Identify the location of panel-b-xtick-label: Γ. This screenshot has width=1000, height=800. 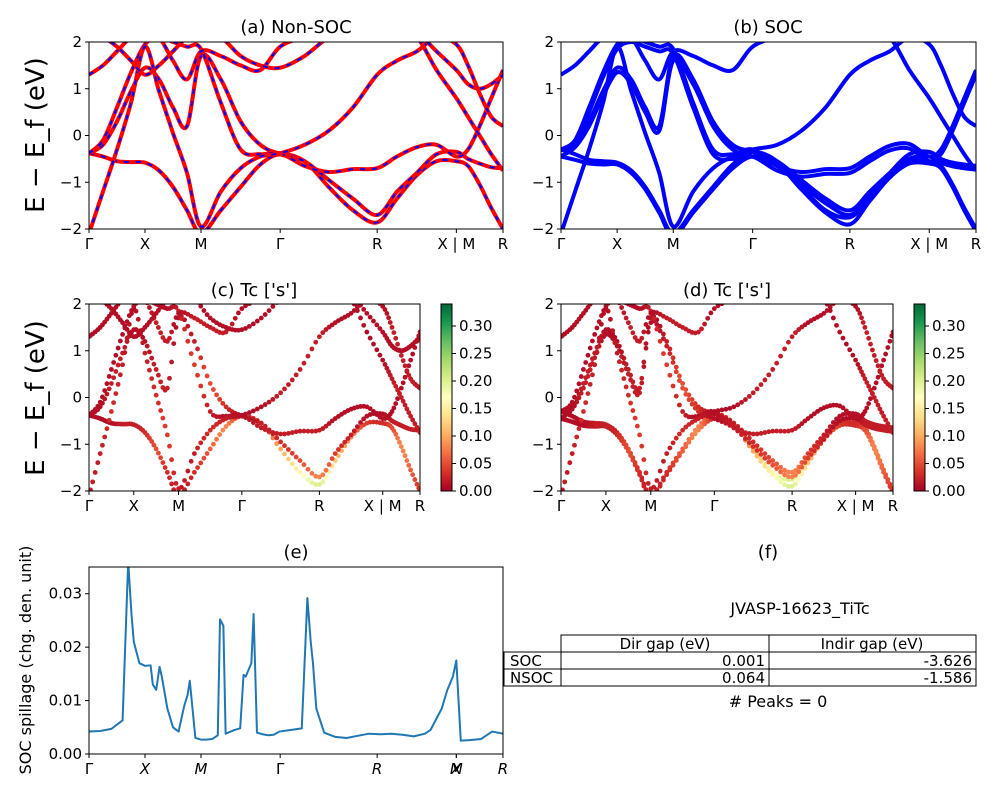
(752, 244).